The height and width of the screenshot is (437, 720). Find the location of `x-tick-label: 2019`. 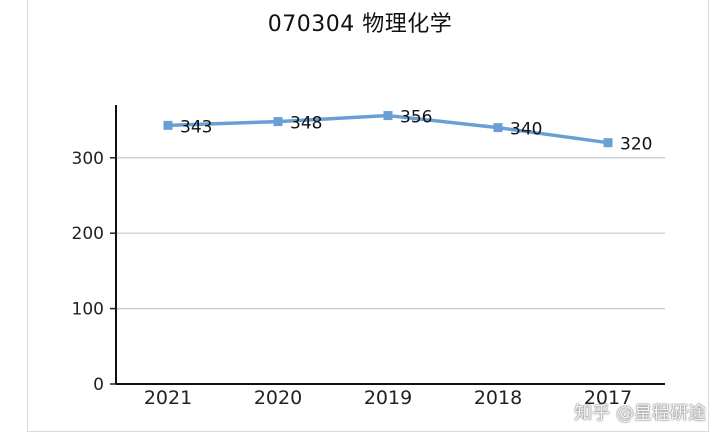

x-tick-label: 2019 is located at coordinates (388, 398).